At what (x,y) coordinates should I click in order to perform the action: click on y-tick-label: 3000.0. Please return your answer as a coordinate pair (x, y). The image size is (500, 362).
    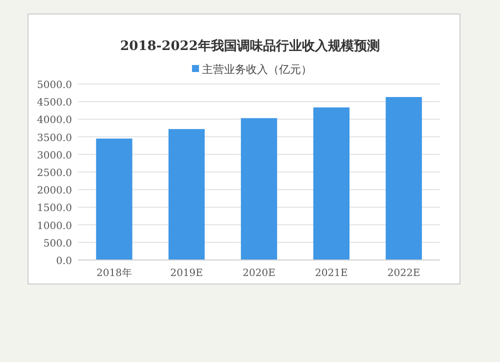
    Looking at the image, I should click on (54, 156).